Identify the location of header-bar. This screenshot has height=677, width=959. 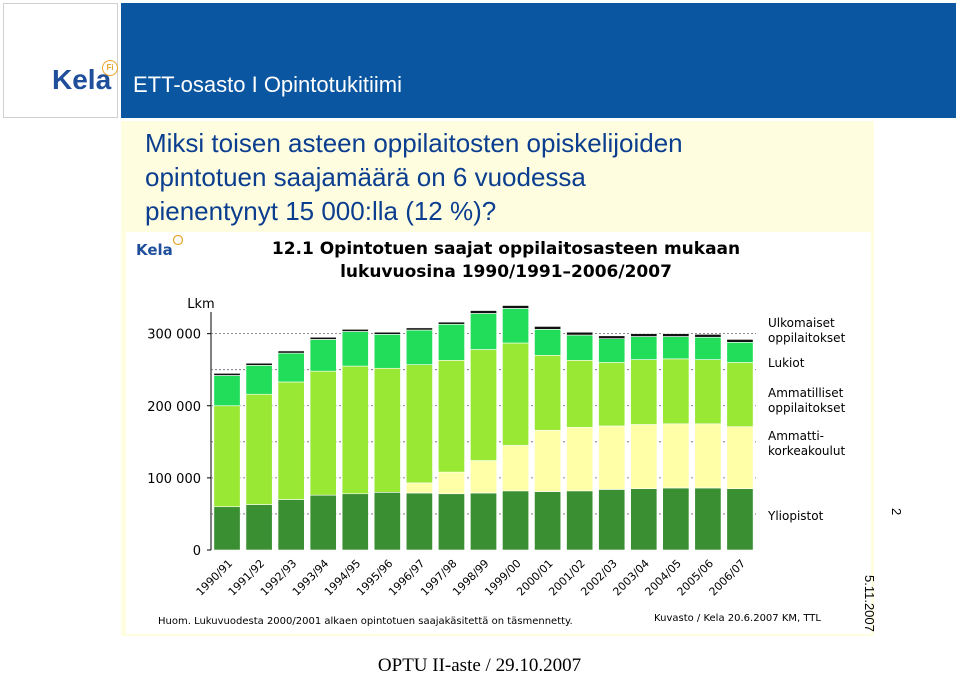
(538, 60).